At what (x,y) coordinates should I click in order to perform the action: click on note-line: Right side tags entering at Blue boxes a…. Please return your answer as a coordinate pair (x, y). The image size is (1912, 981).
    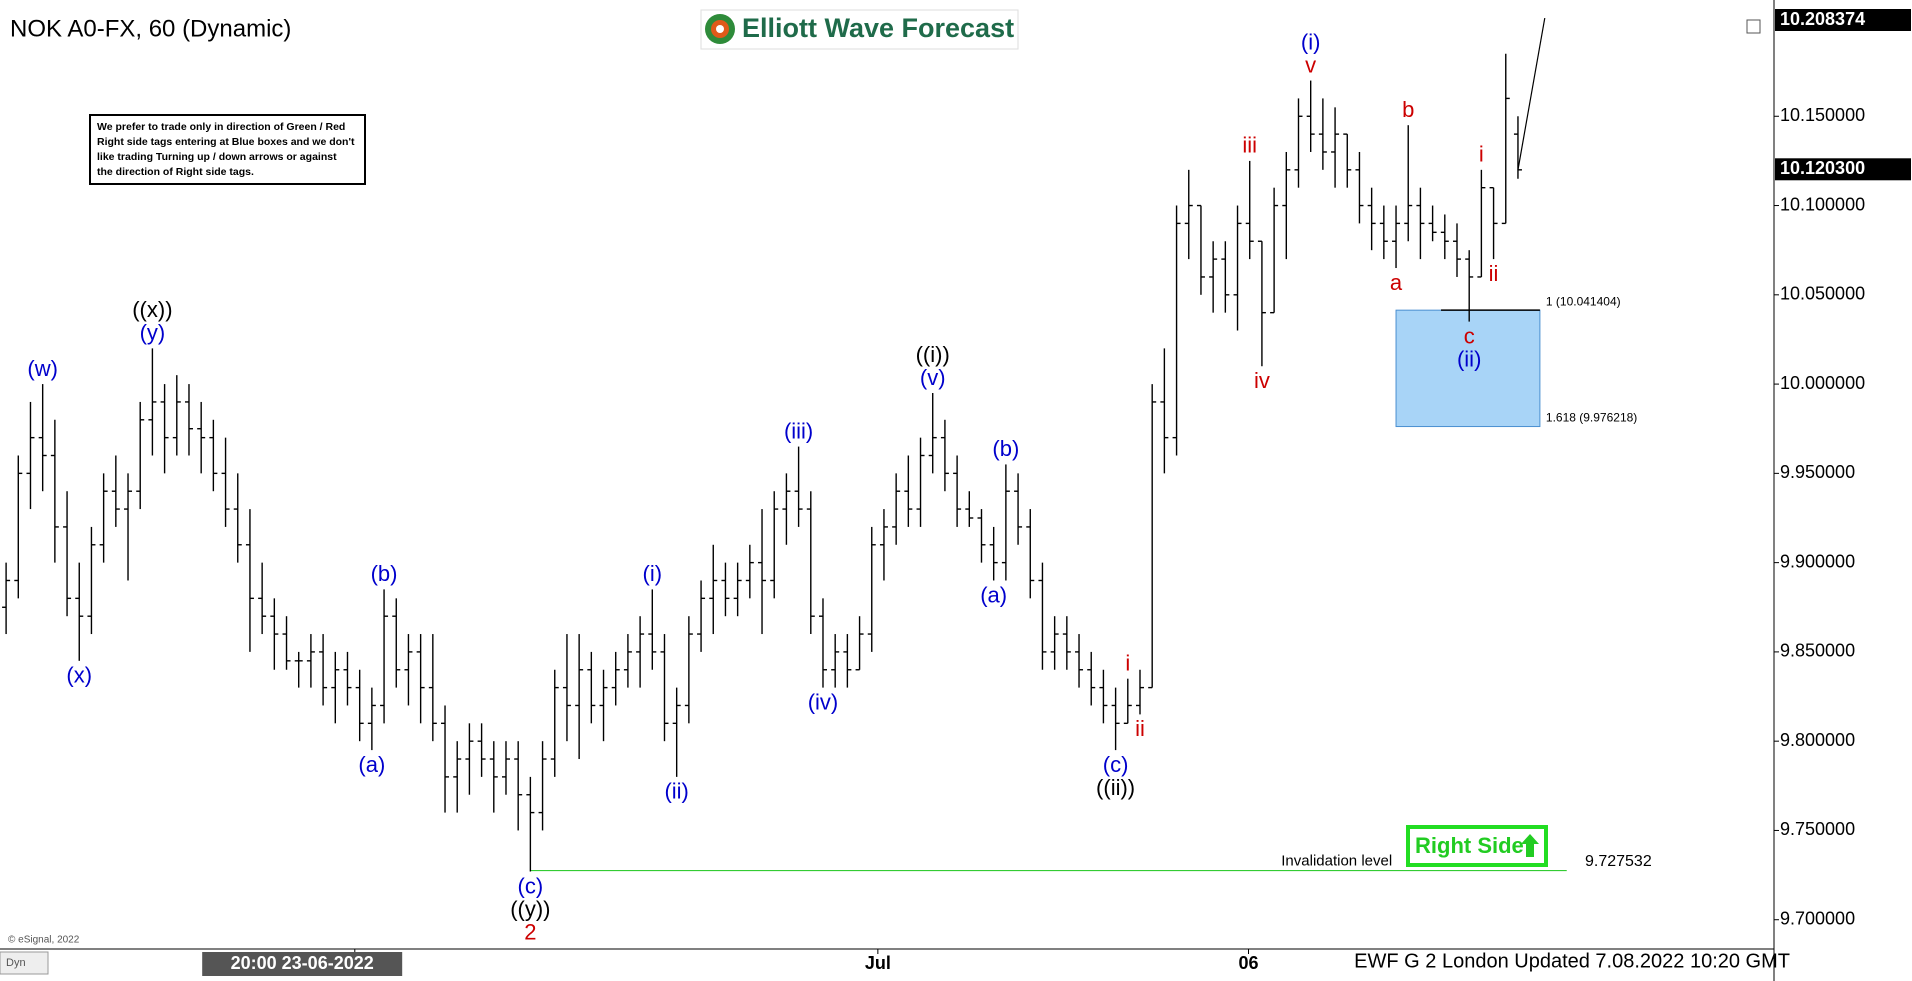
    Looking at the image, I should click on (226, 142).